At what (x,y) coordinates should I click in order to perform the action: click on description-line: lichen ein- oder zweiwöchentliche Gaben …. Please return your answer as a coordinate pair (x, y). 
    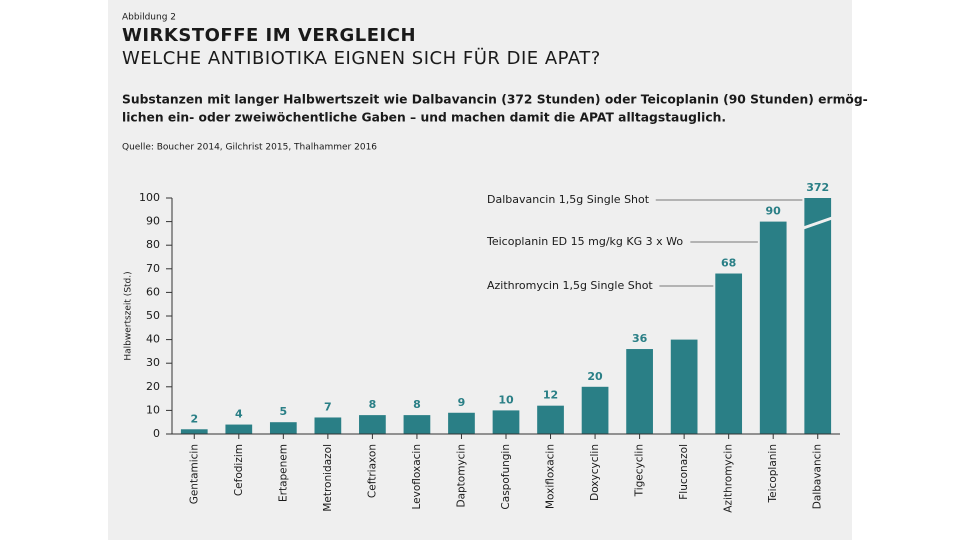
    Looking at the image, I should click on (424, 118).